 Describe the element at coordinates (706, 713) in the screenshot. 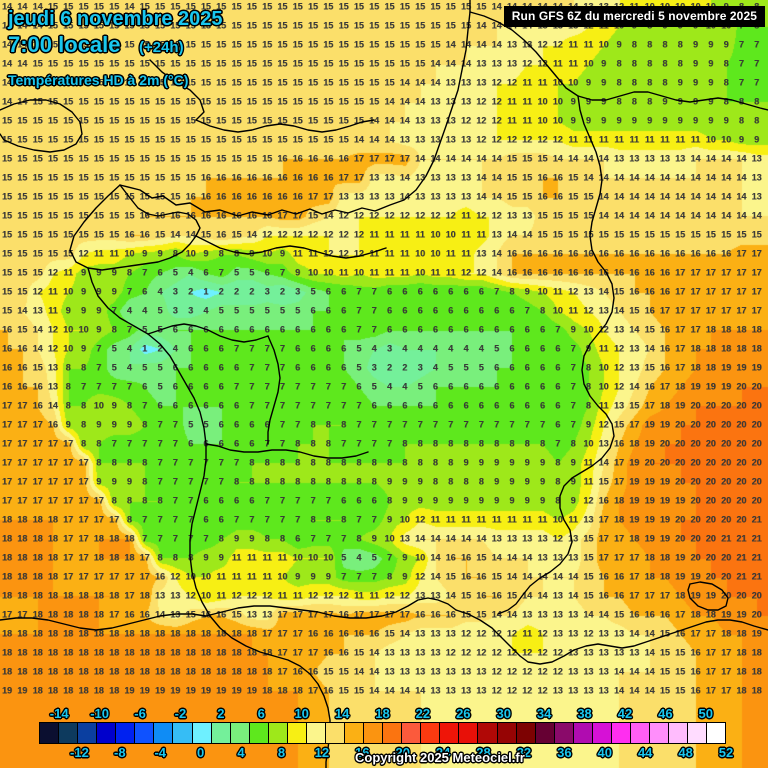

I see `legend-tick-top: 50` at that location.